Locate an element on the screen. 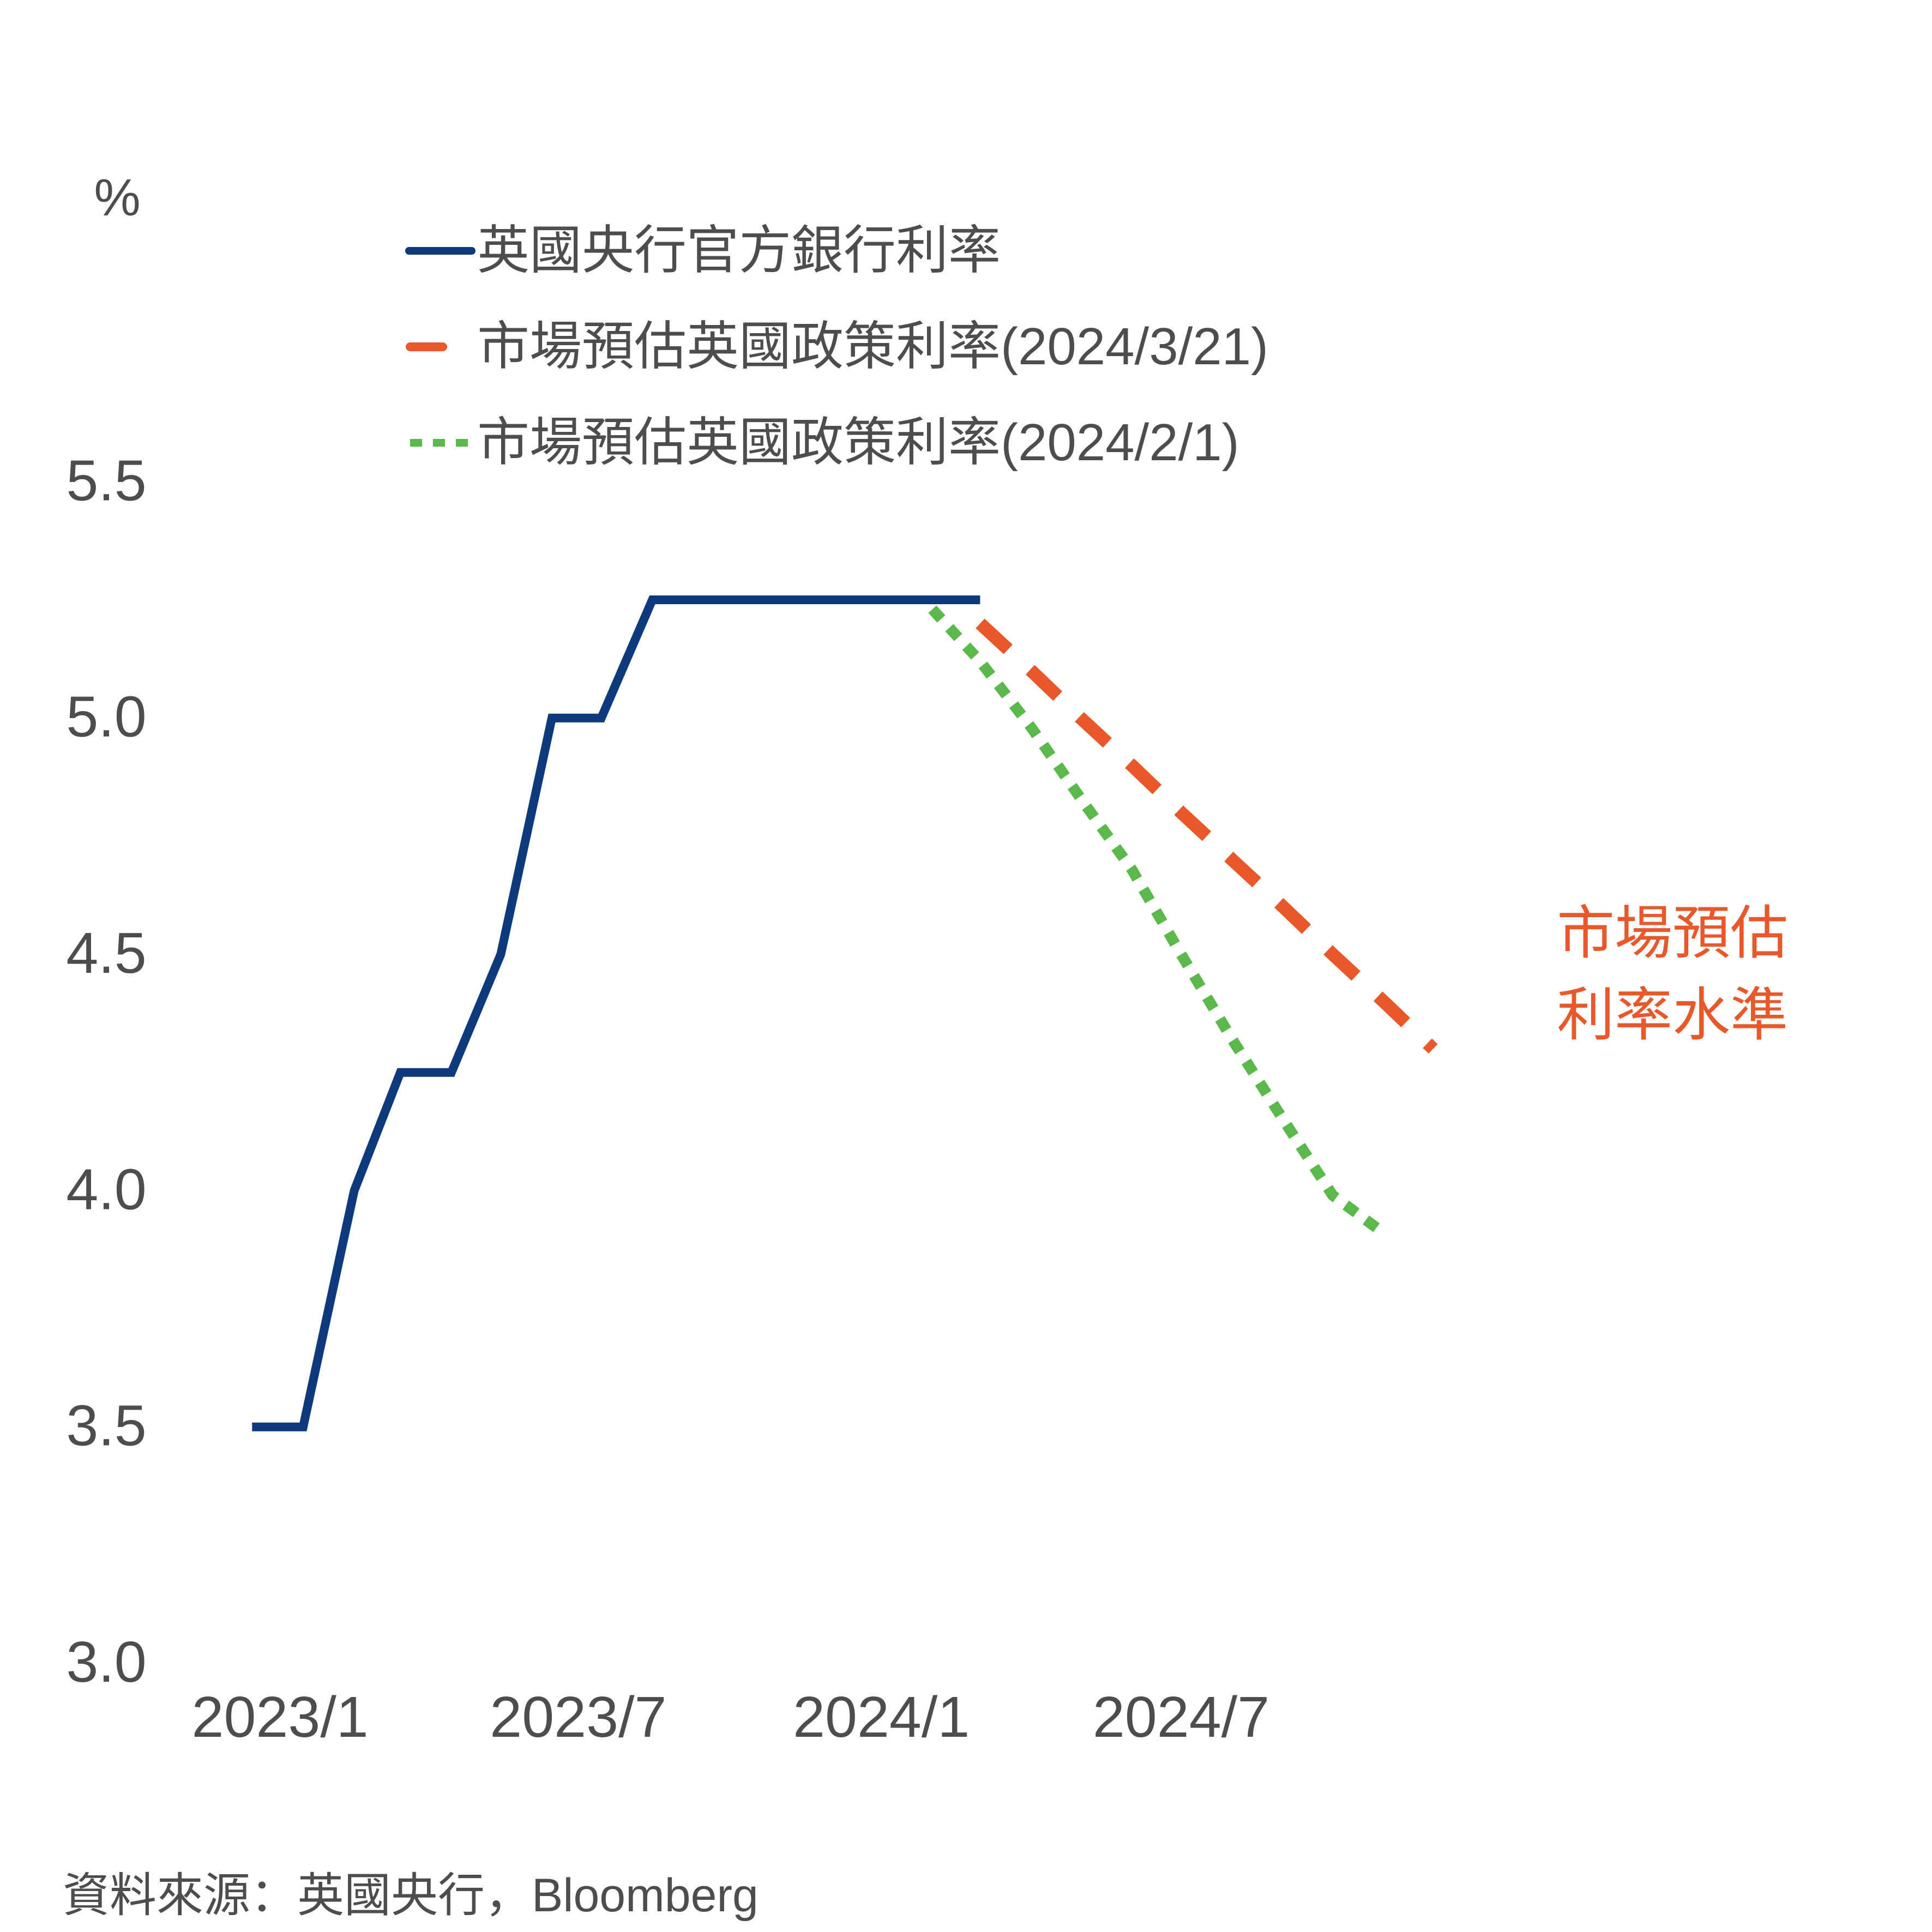  series-line-forecast-feb is located at coordinates (1157, 921).